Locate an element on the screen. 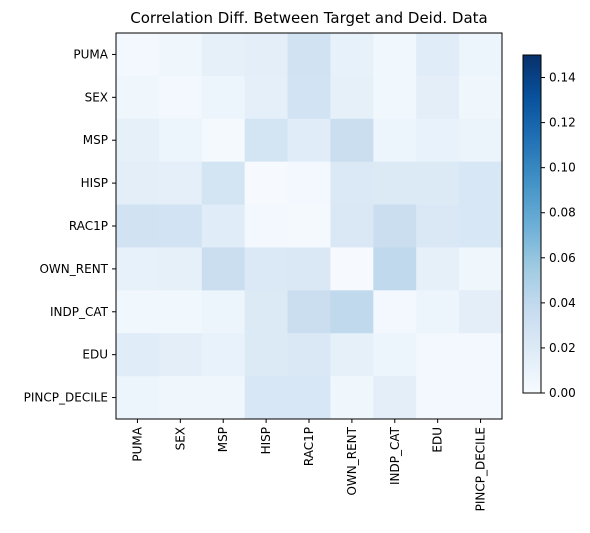 The width and height of the screenshot is (590, 533). heatmap-cell-msp-puma is located at coordinates (138, 140).